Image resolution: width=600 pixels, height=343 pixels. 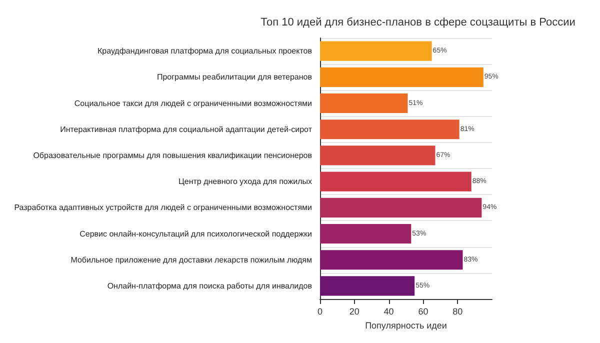 I want to click on x-tick-label: 80, so click(x=457, y=311).